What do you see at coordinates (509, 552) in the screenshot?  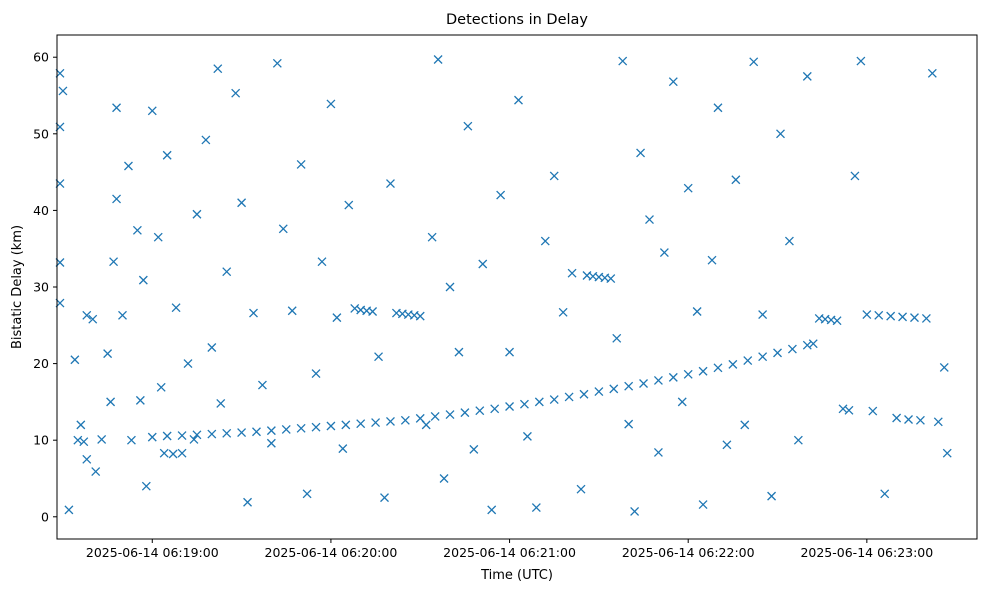 I see `x-tick-label: 2025-06-14 06:21:00` at bounding box center [509, 552].